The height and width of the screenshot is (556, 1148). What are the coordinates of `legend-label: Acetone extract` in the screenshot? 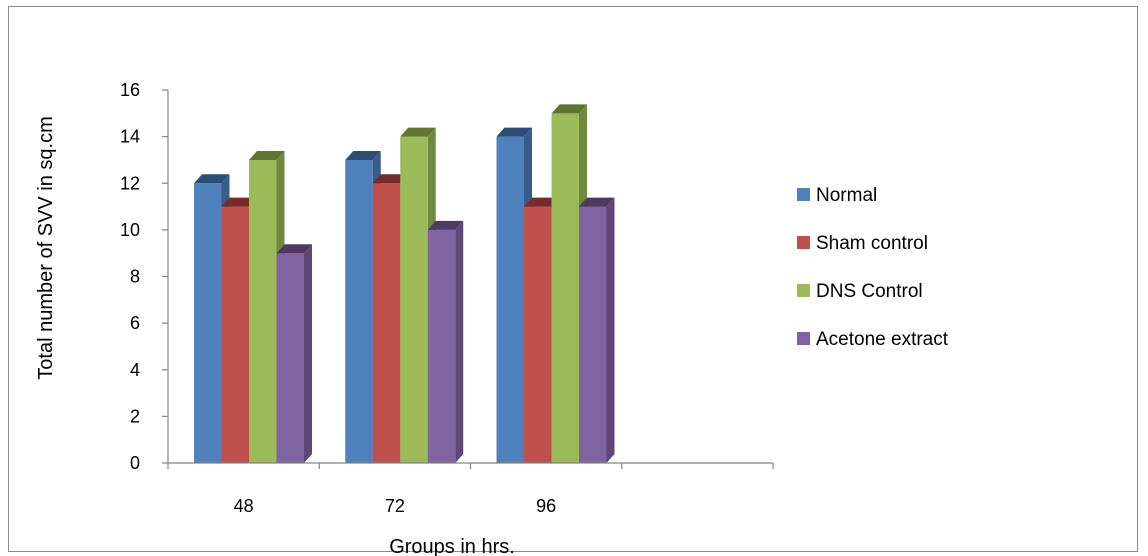 It's located at (882, 339).